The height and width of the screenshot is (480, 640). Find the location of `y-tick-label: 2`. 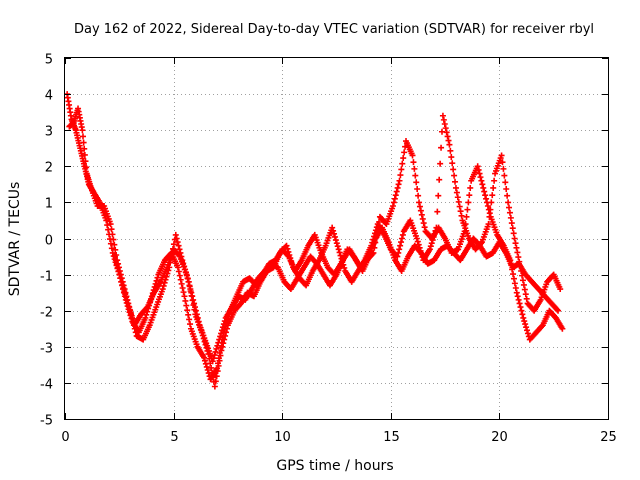

y-tick-label: 2 is located at coordinates (49, 168).